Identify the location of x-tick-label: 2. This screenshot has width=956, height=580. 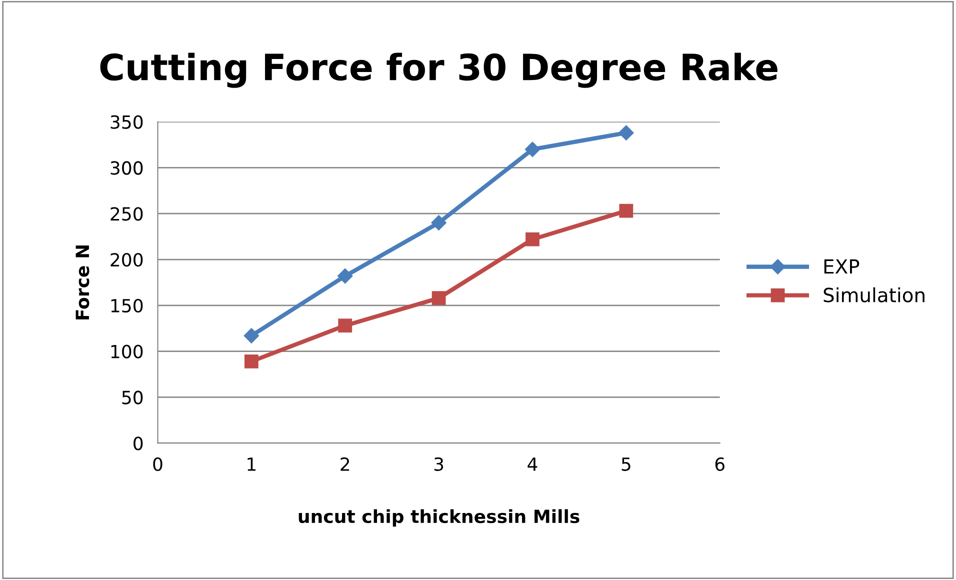
(345, 464).